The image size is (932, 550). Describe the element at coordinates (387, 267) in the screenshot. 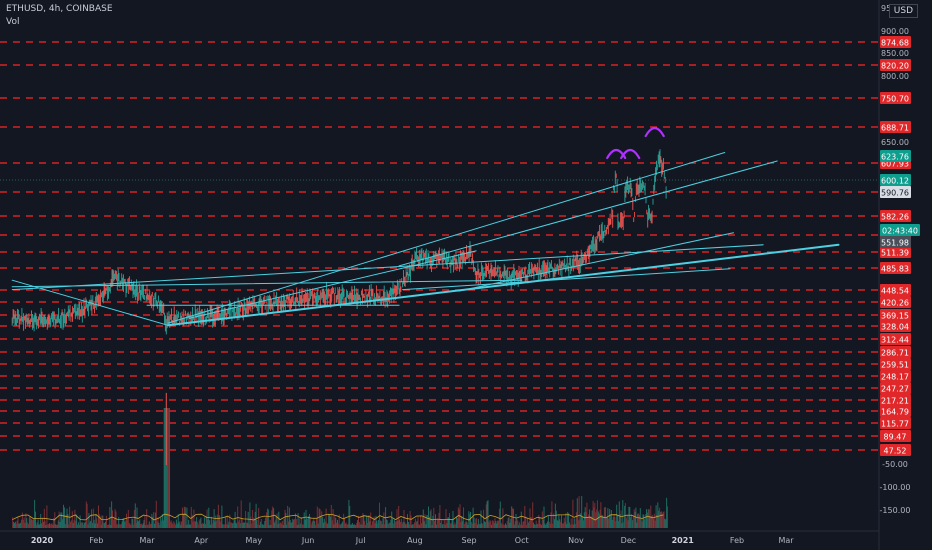

I see `trendline` at that location.